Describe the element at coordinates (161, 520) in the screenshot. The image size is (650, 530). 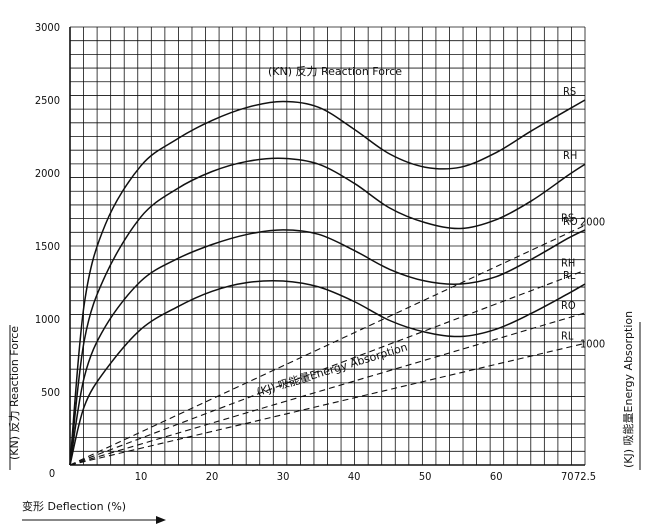
I see `x-axis-arrow-head` at that location.